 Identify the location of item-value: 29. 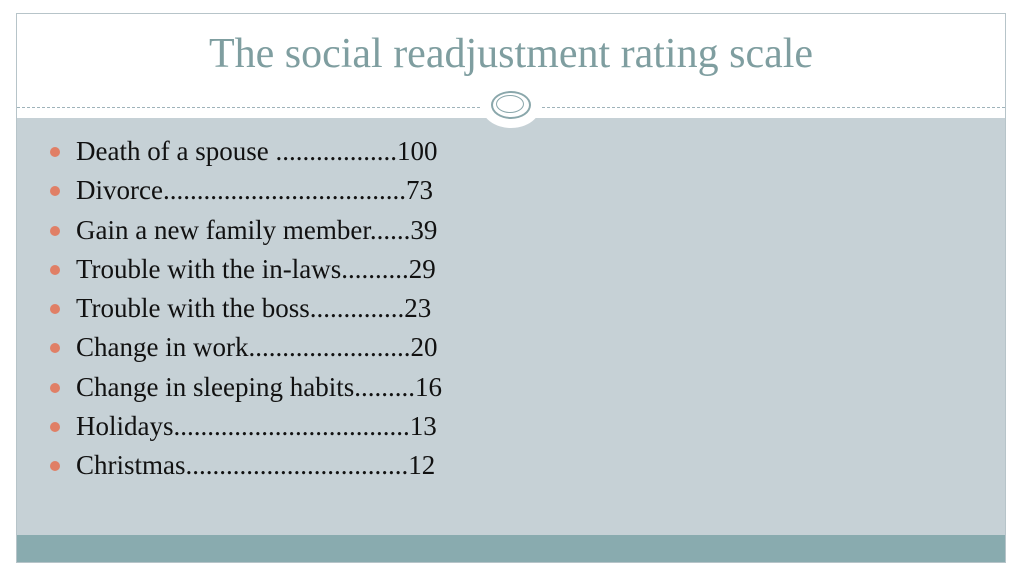
(422, 268).